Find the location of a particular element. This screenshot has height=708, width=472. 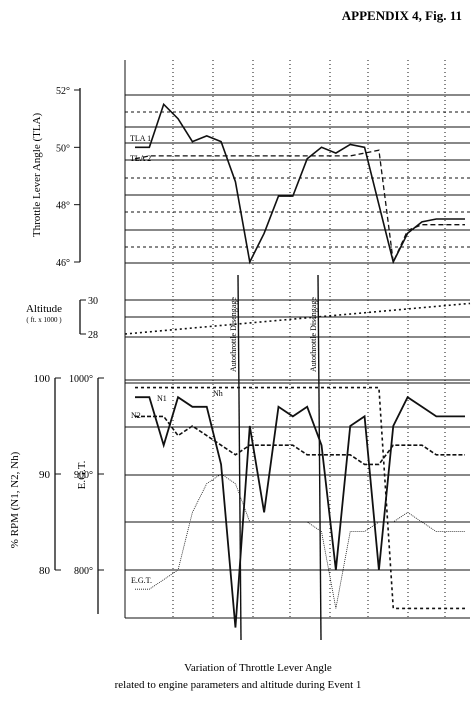

rpm-tick-label: 80 is located at coordinates (45, 571).